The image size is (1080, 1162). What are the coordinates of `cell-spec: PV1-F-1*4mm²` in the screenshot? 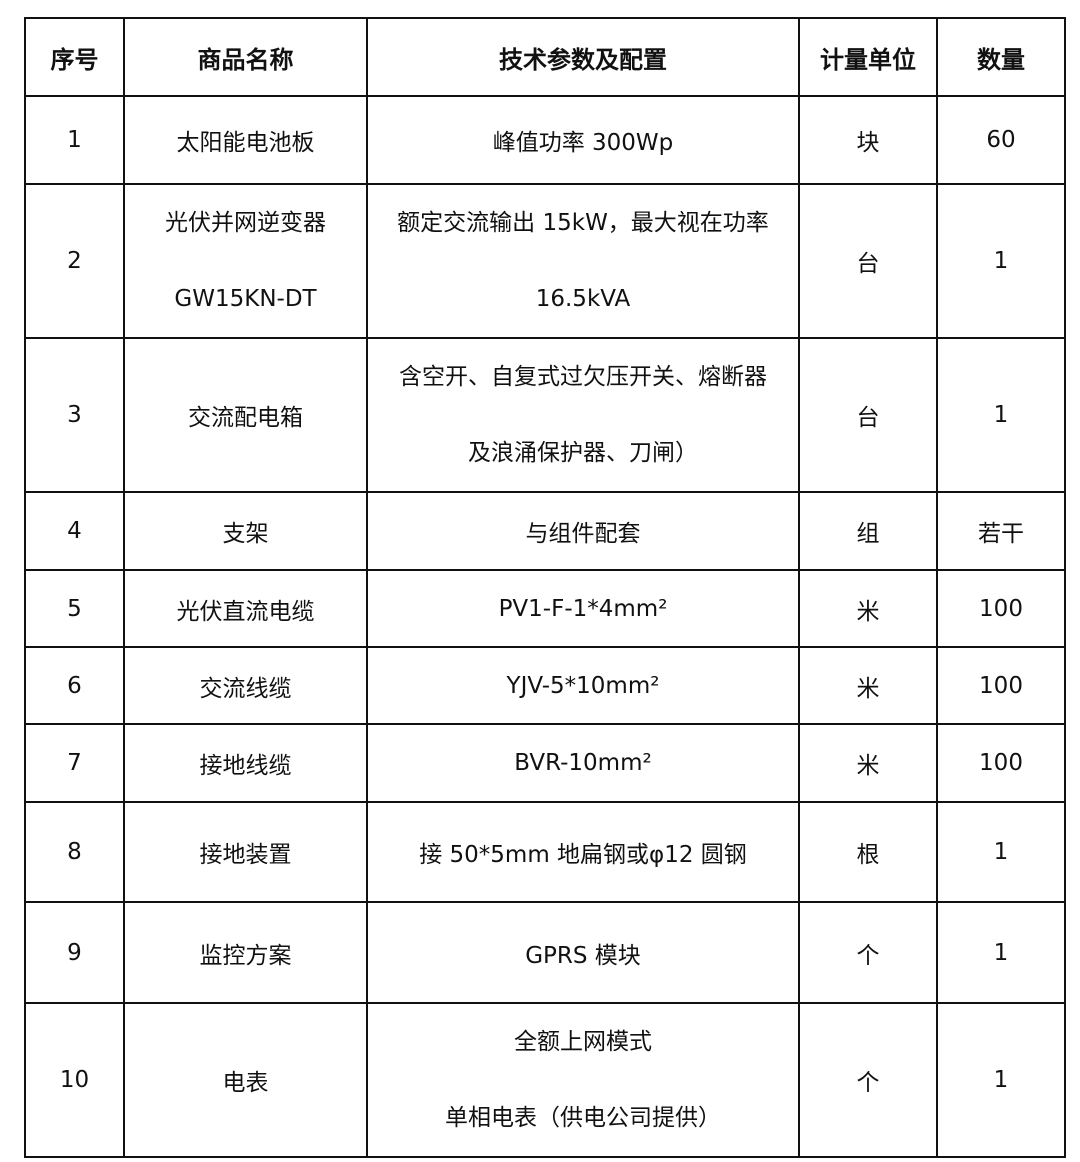 It's located at (583, 608).